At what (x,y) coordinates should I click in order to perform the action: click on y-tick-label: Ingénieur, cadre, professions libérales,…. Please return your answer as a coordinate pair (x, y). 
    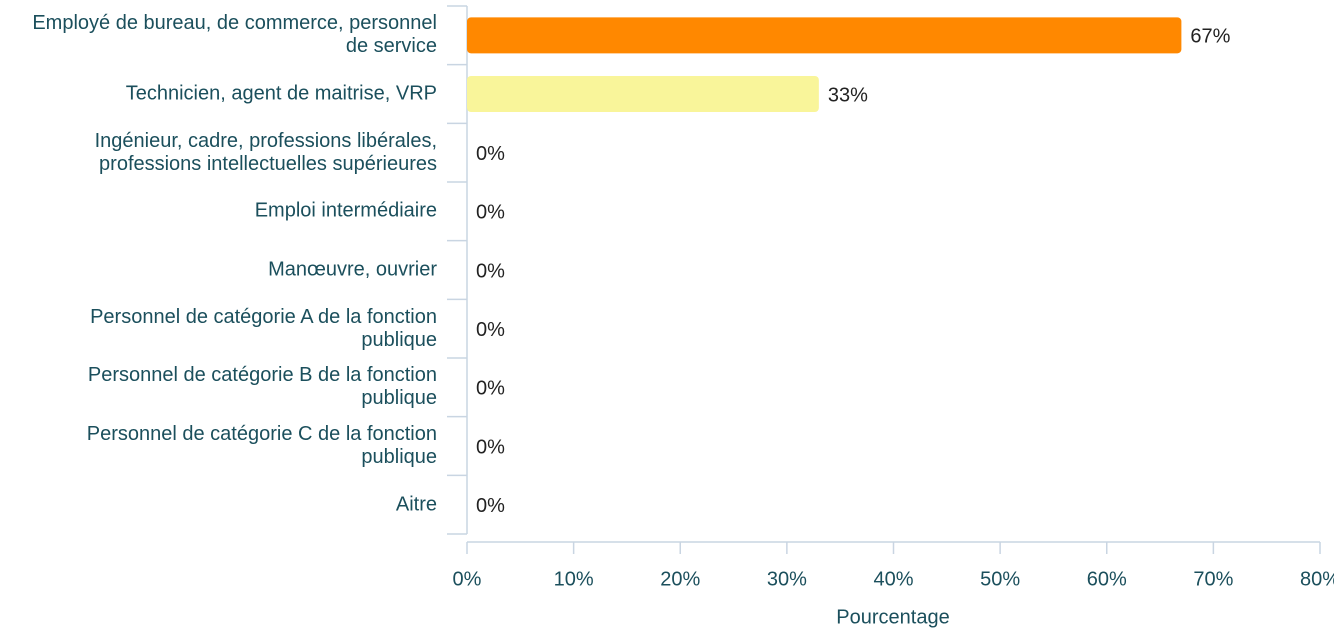
    Looking at the image, I should click on (265, 152).